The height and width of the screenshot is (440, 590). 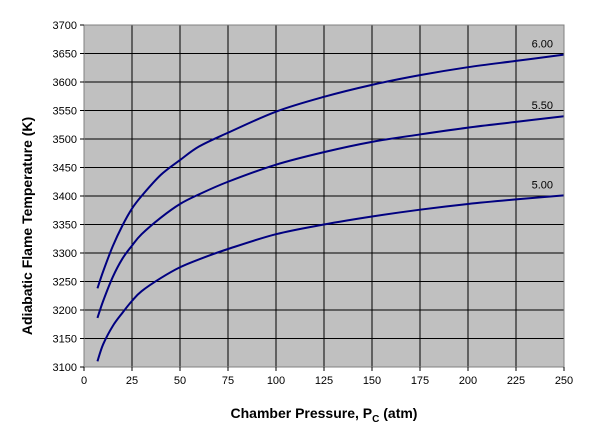 What do you see at coordinates (65, 26) in the screenshot?
I see `y-tick-label: 3700` at bounding box center [65, 26].